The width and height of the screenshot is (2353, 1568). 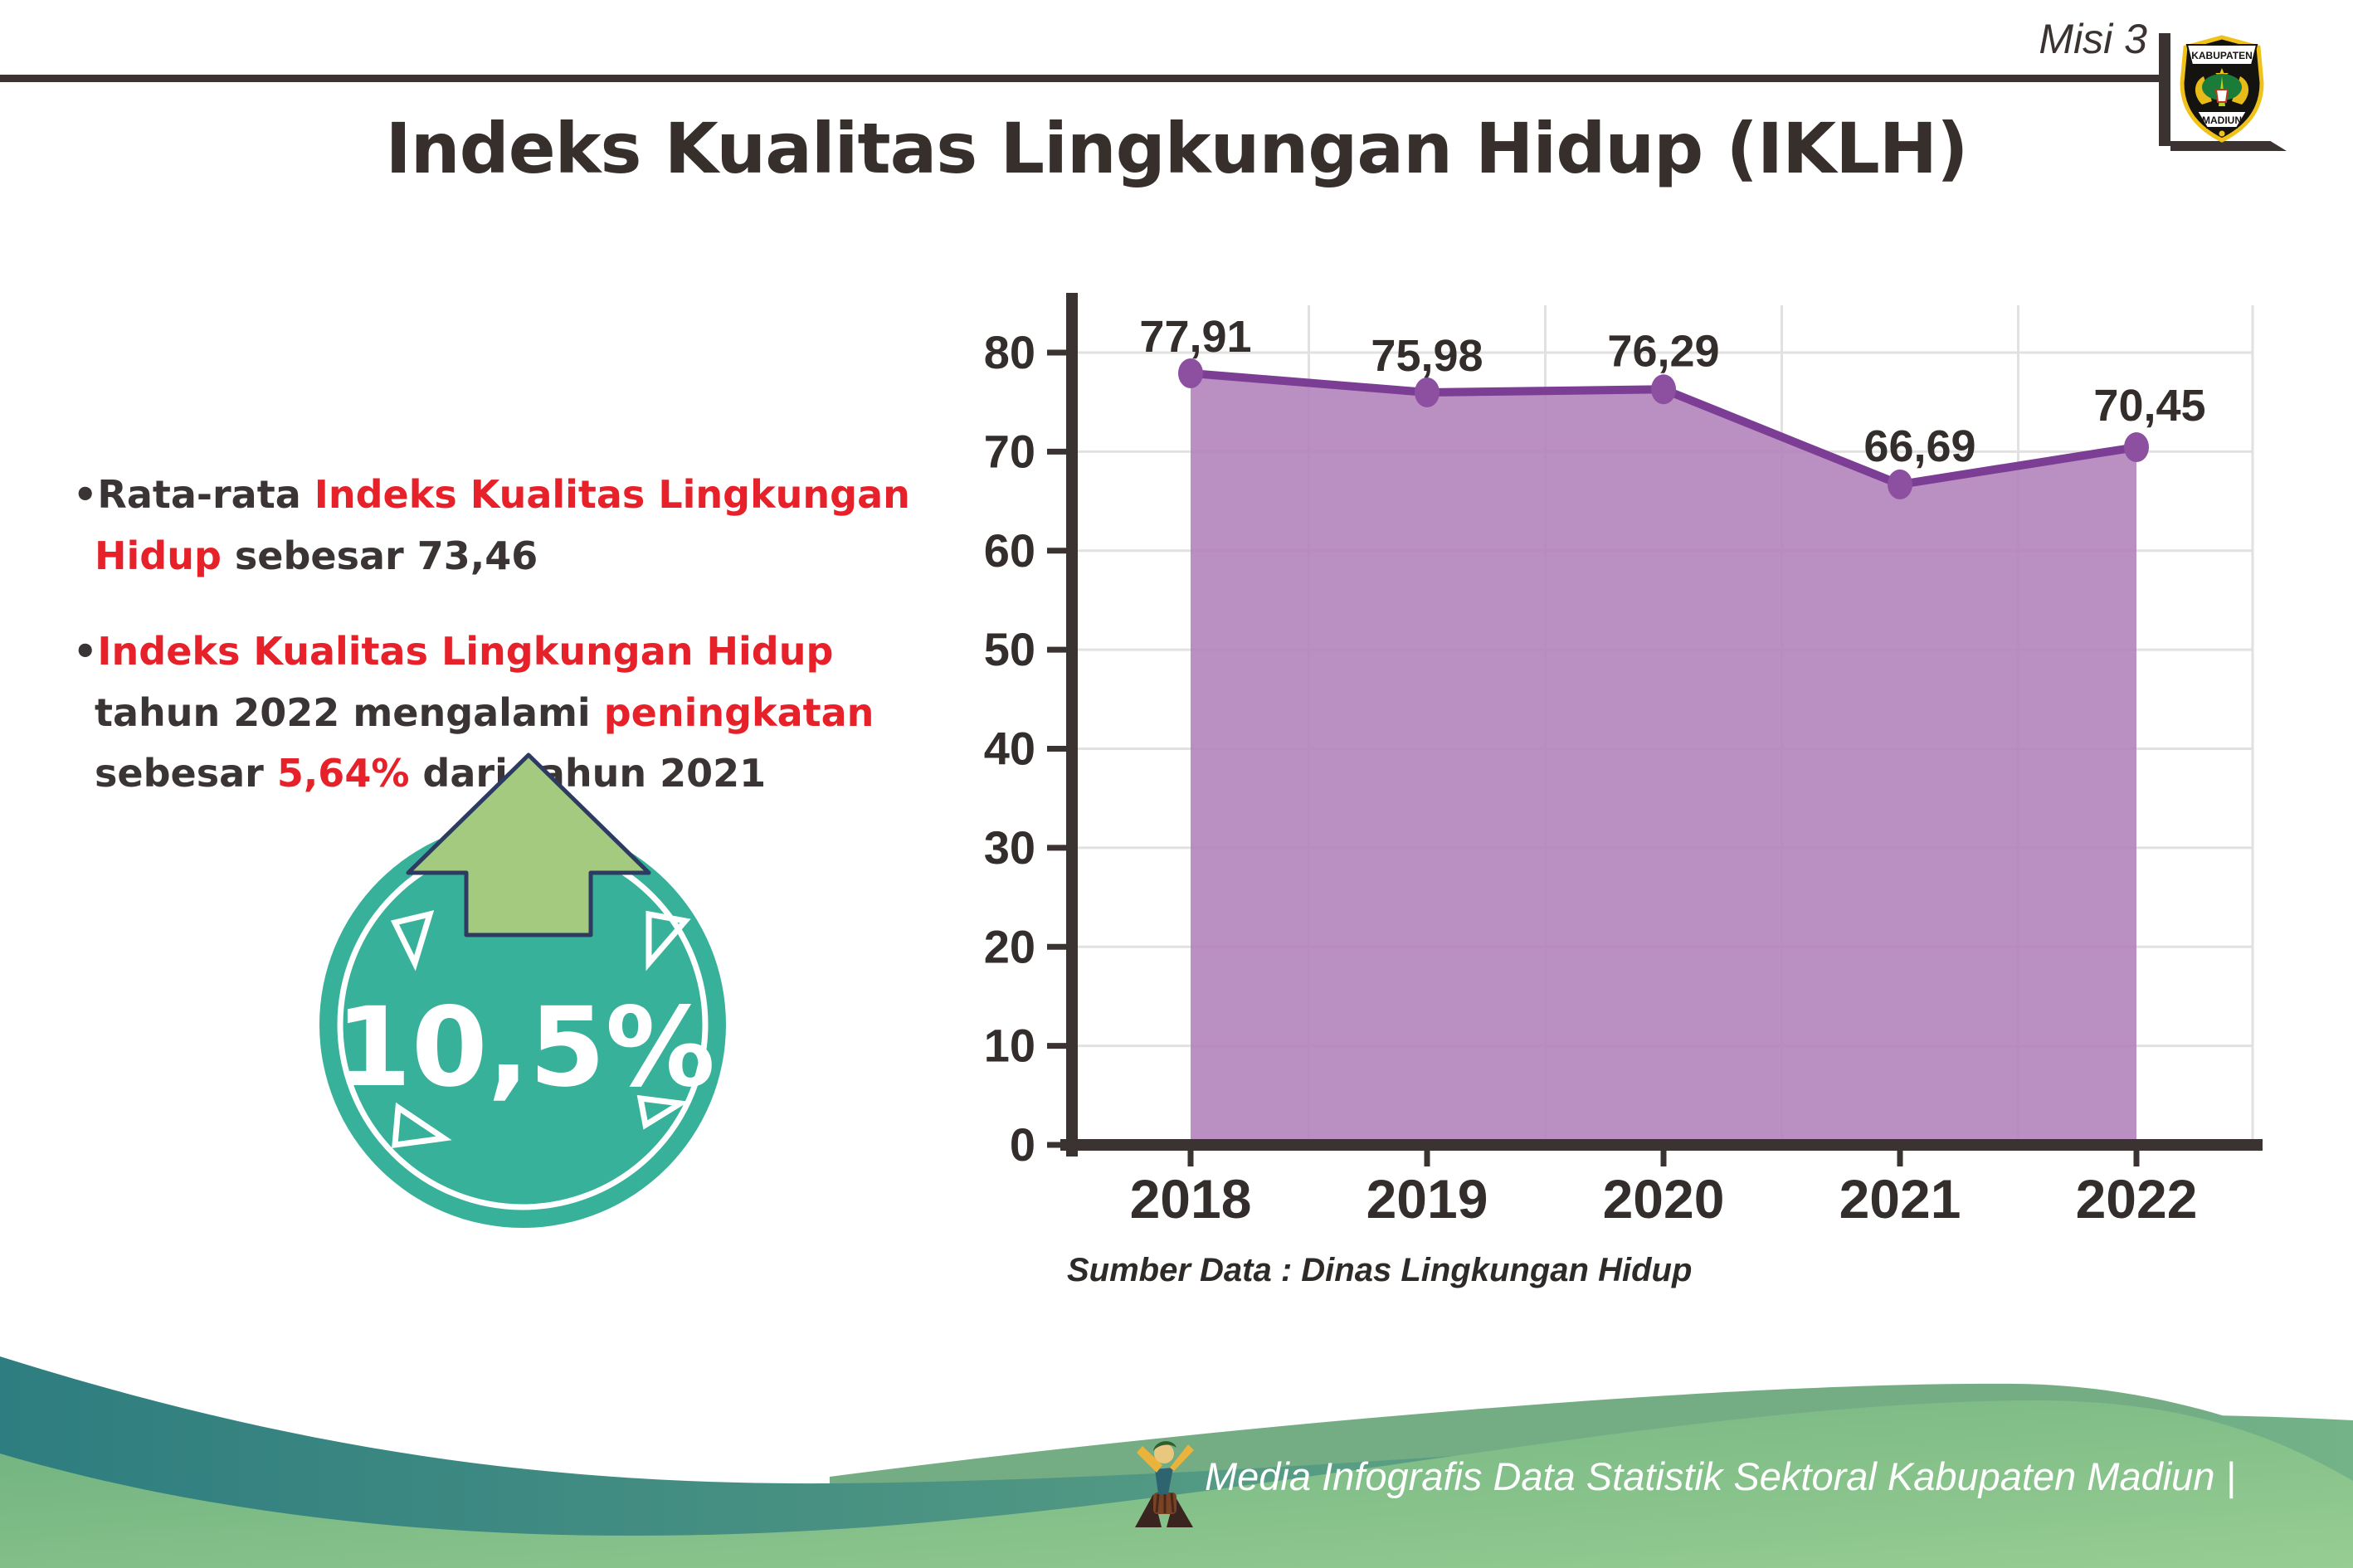 I want to click on svg-text: 20, so click(x=1009, y=946).